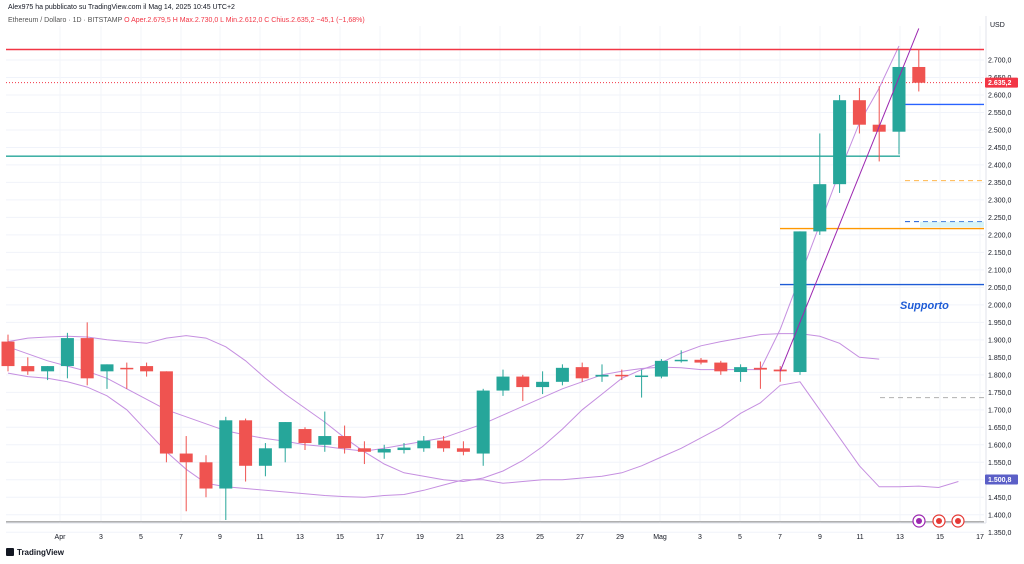  What do you see at coordinates (924, 306) in the screenshot?
I see `annotation-label: Supporto` at bounding box center [924, 306].